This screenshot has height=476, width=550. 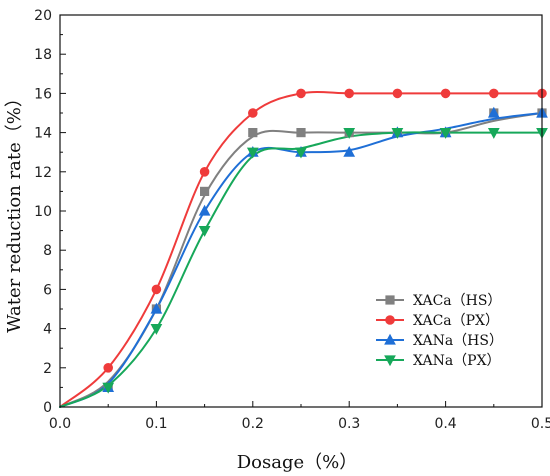 I want to click on legend-label-3: XANa（PX）, so click(x=457, y=361).